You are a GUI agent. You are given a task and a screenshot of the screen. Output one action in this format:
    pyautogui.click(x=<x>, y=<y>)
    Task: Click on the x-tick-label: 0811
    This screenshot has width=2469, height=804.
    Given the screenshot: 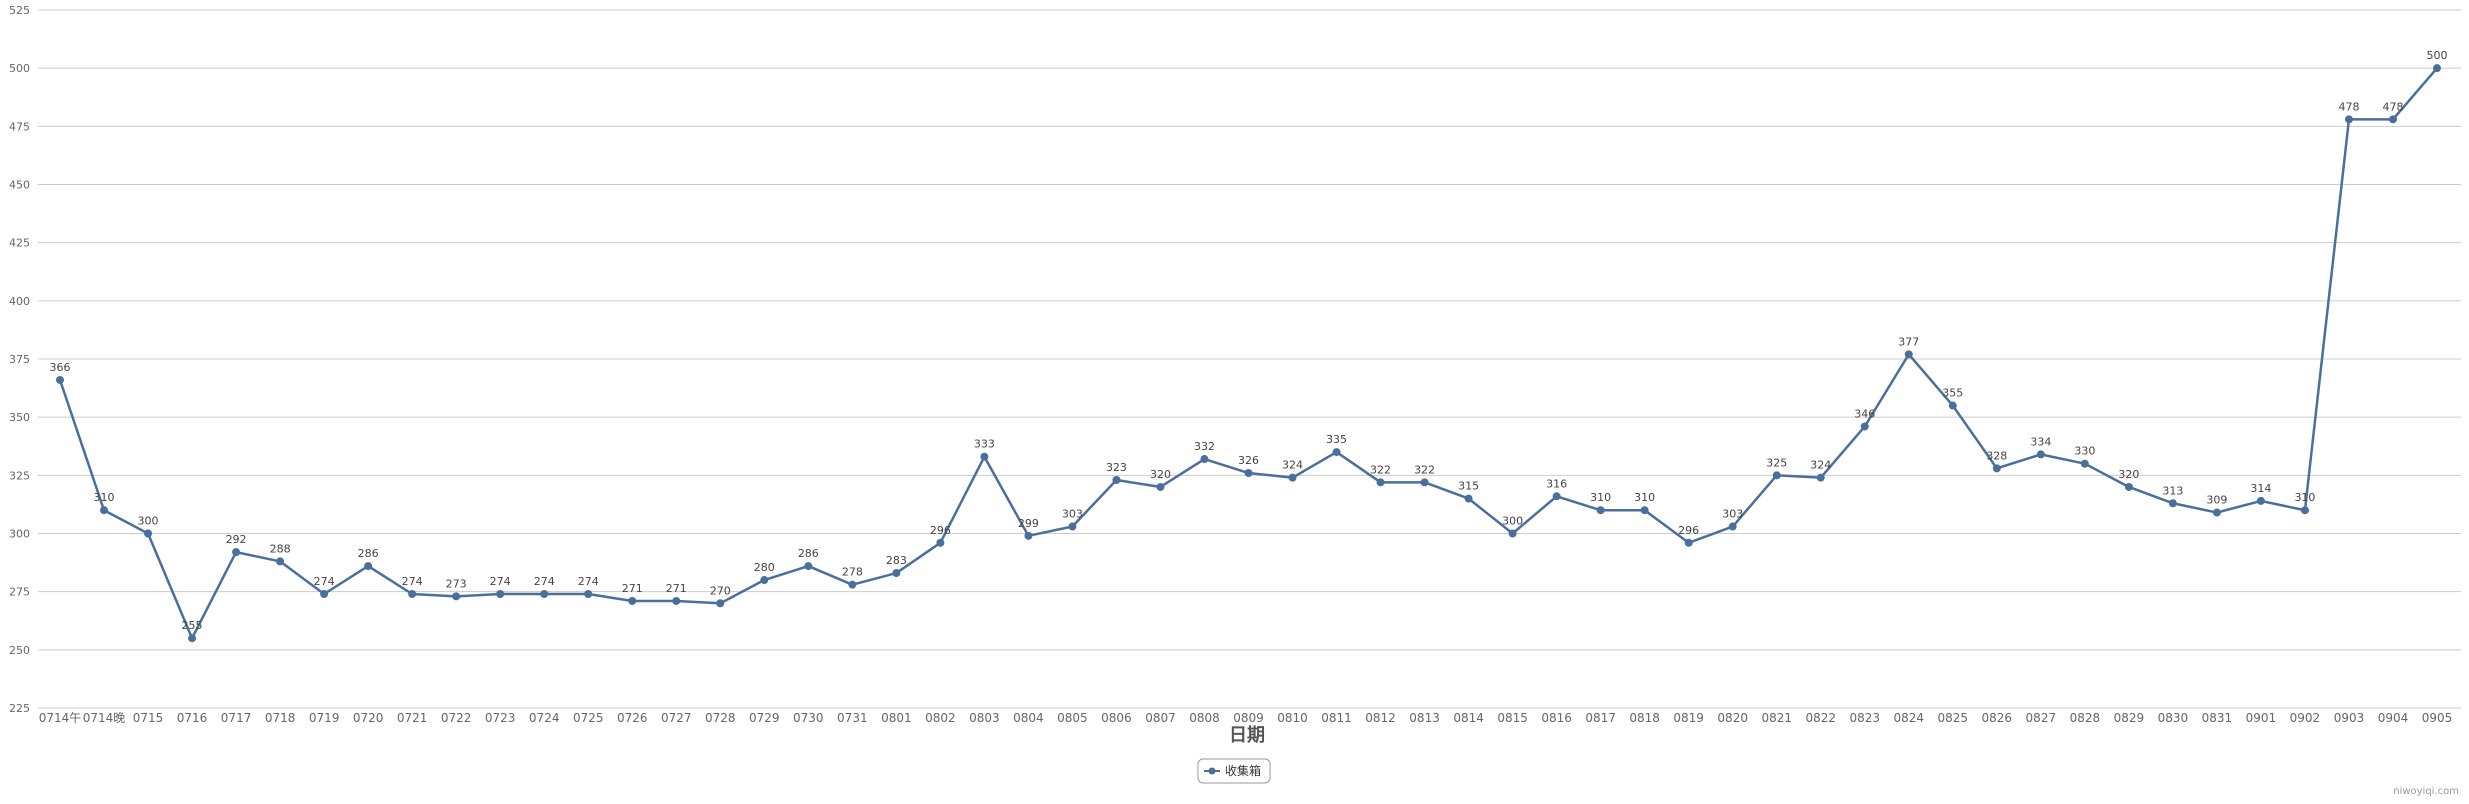 What is the action you would take?
    pyautogui.click(x=1336, y=718)
    